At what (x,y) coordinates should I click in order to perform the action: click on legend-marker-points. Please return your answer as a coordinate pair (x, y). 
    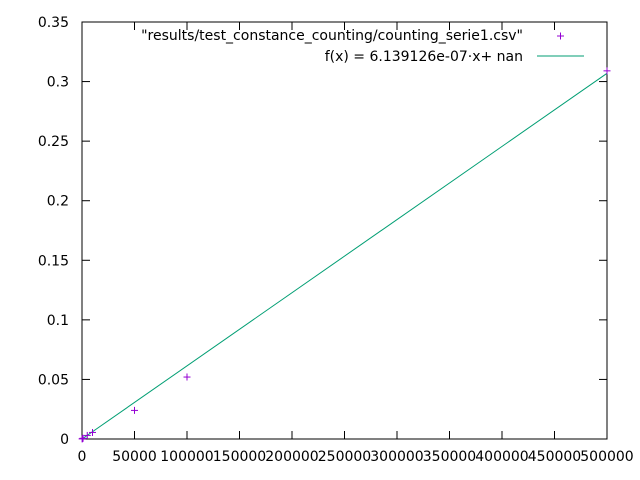
    Looking at the image, I should click on (560, 36).